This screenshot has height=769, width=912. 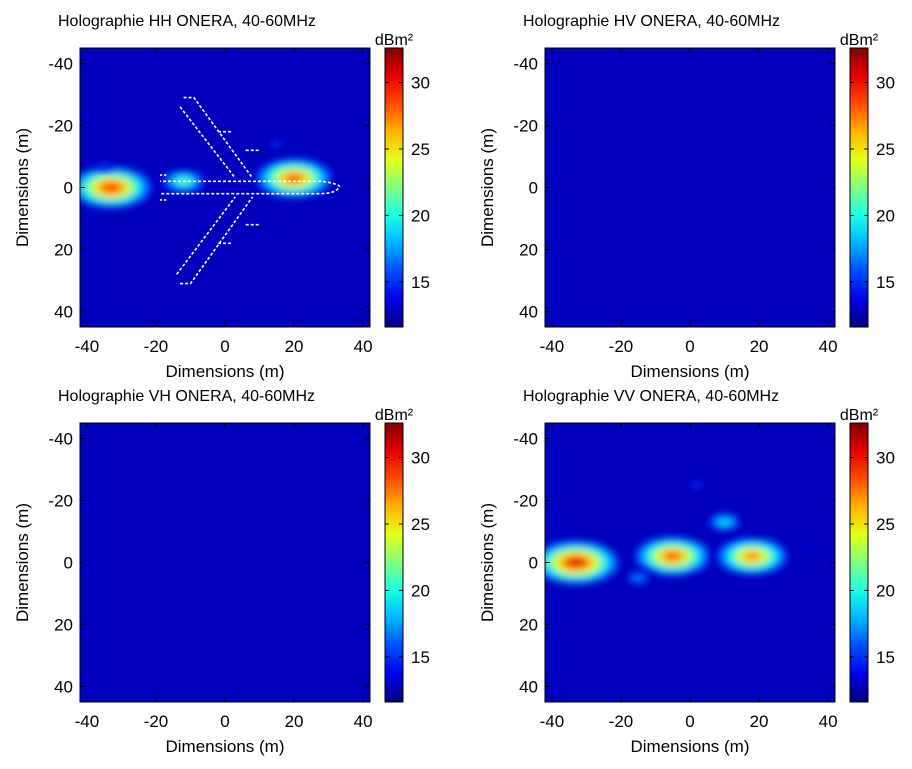 What do you see at coordinates (187, 21) in the screenshot?
I see `chart-title: Holographie HH ONERA, 40-60MHz` at bounding box center [187, 21].